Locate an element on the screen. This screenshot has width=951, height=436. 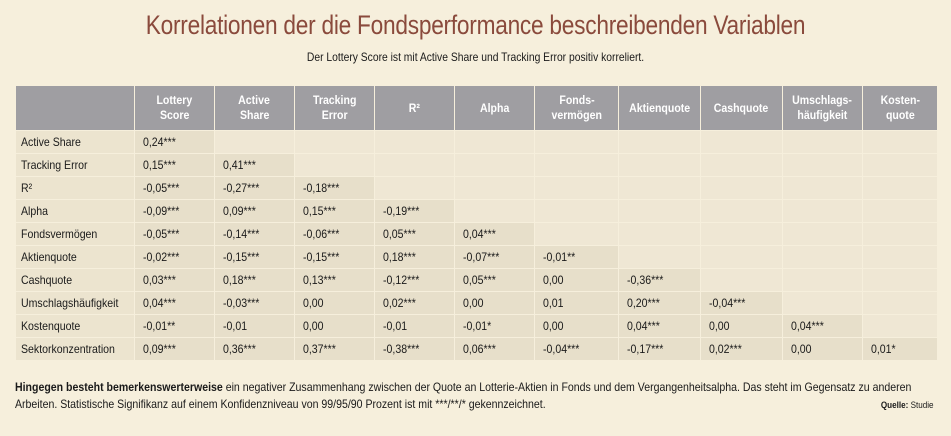
table-cell: -0,38*** is located at coordinates (414, 349).